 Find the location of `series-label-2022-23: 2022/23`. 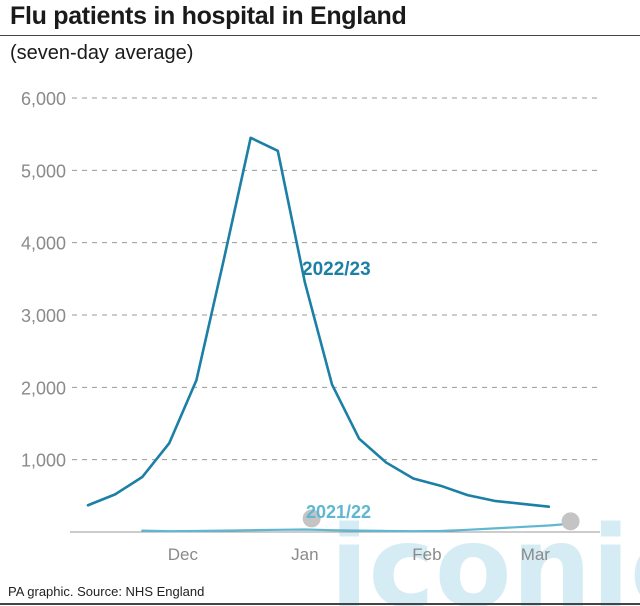

series-label-2022-23: 2022/23 is located at coordinates (336, 269).